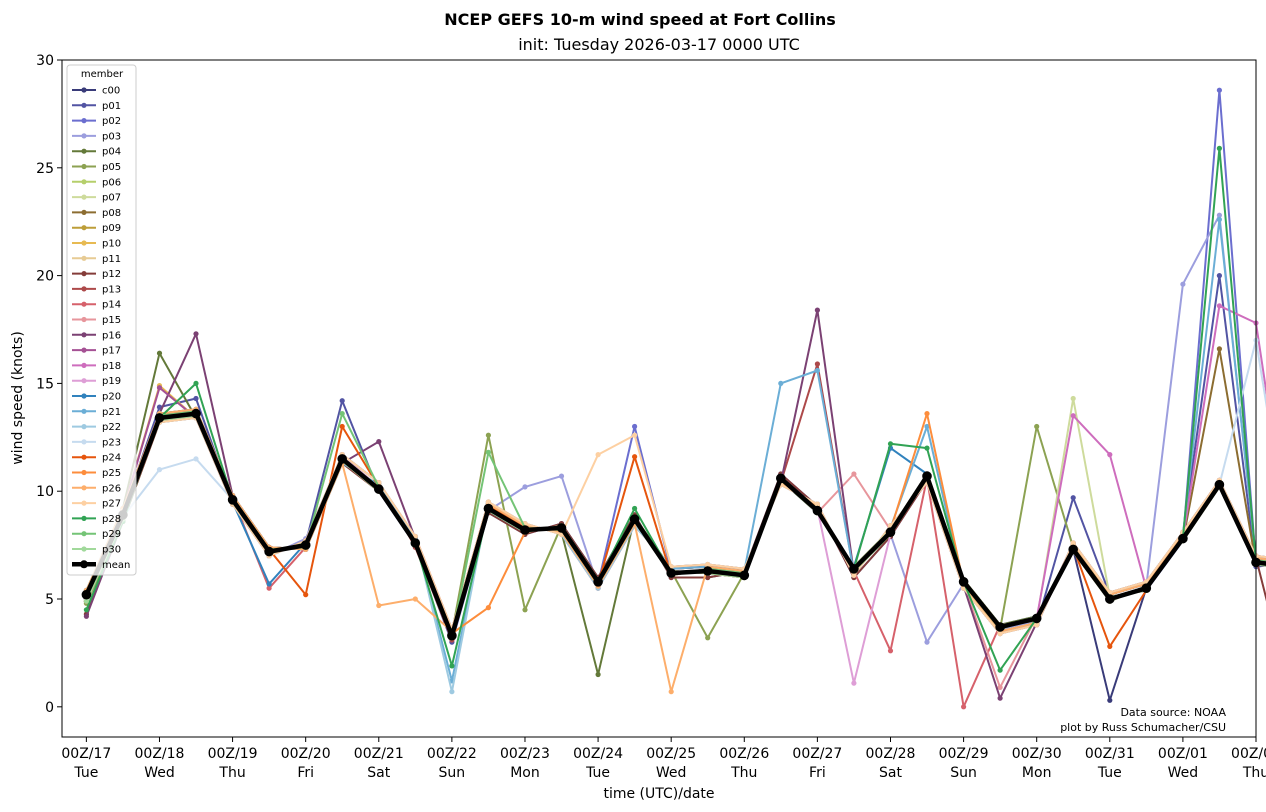  I want to click on x-tick-label-time-16: 00Z/02, so click(1248, 754).